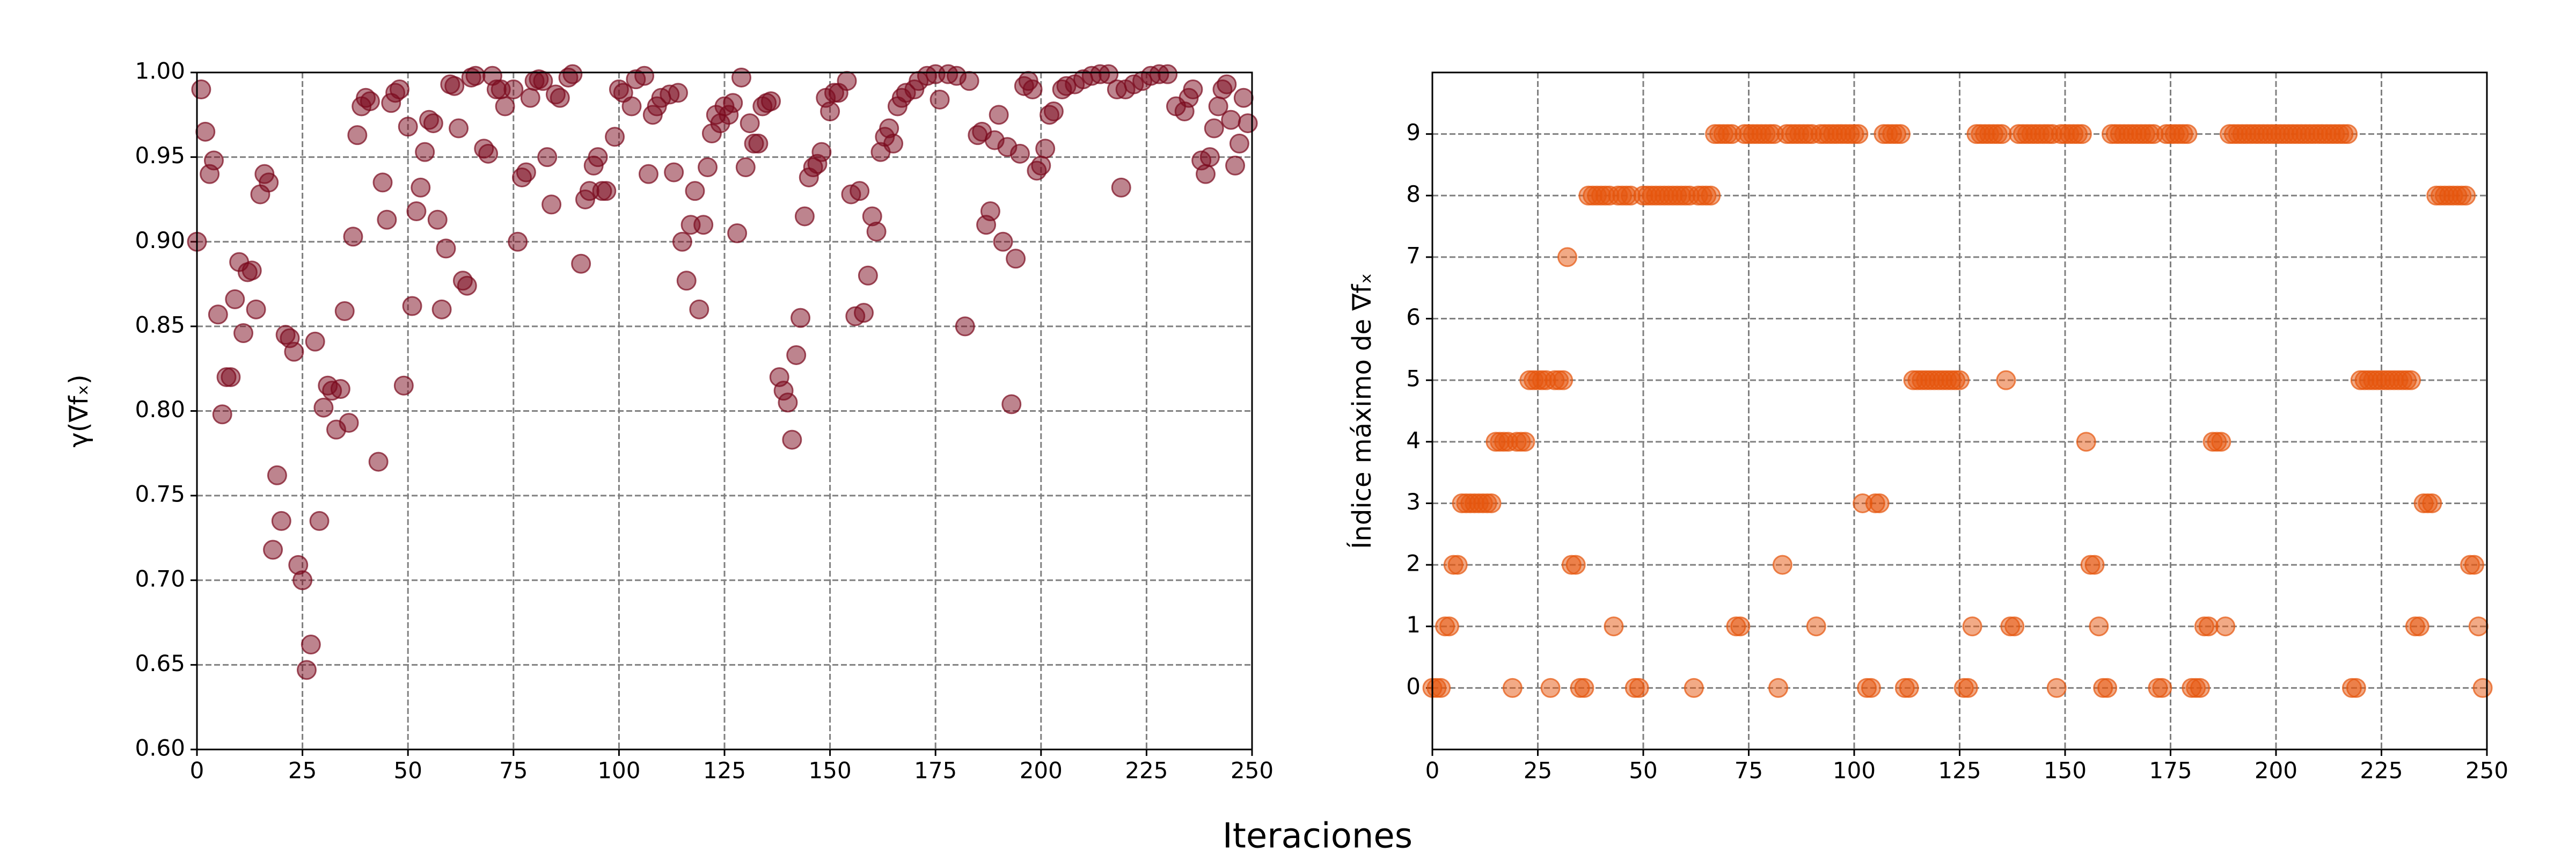  I want to click on y-axis-label: γ(∇fₓ), so click(79, 410).